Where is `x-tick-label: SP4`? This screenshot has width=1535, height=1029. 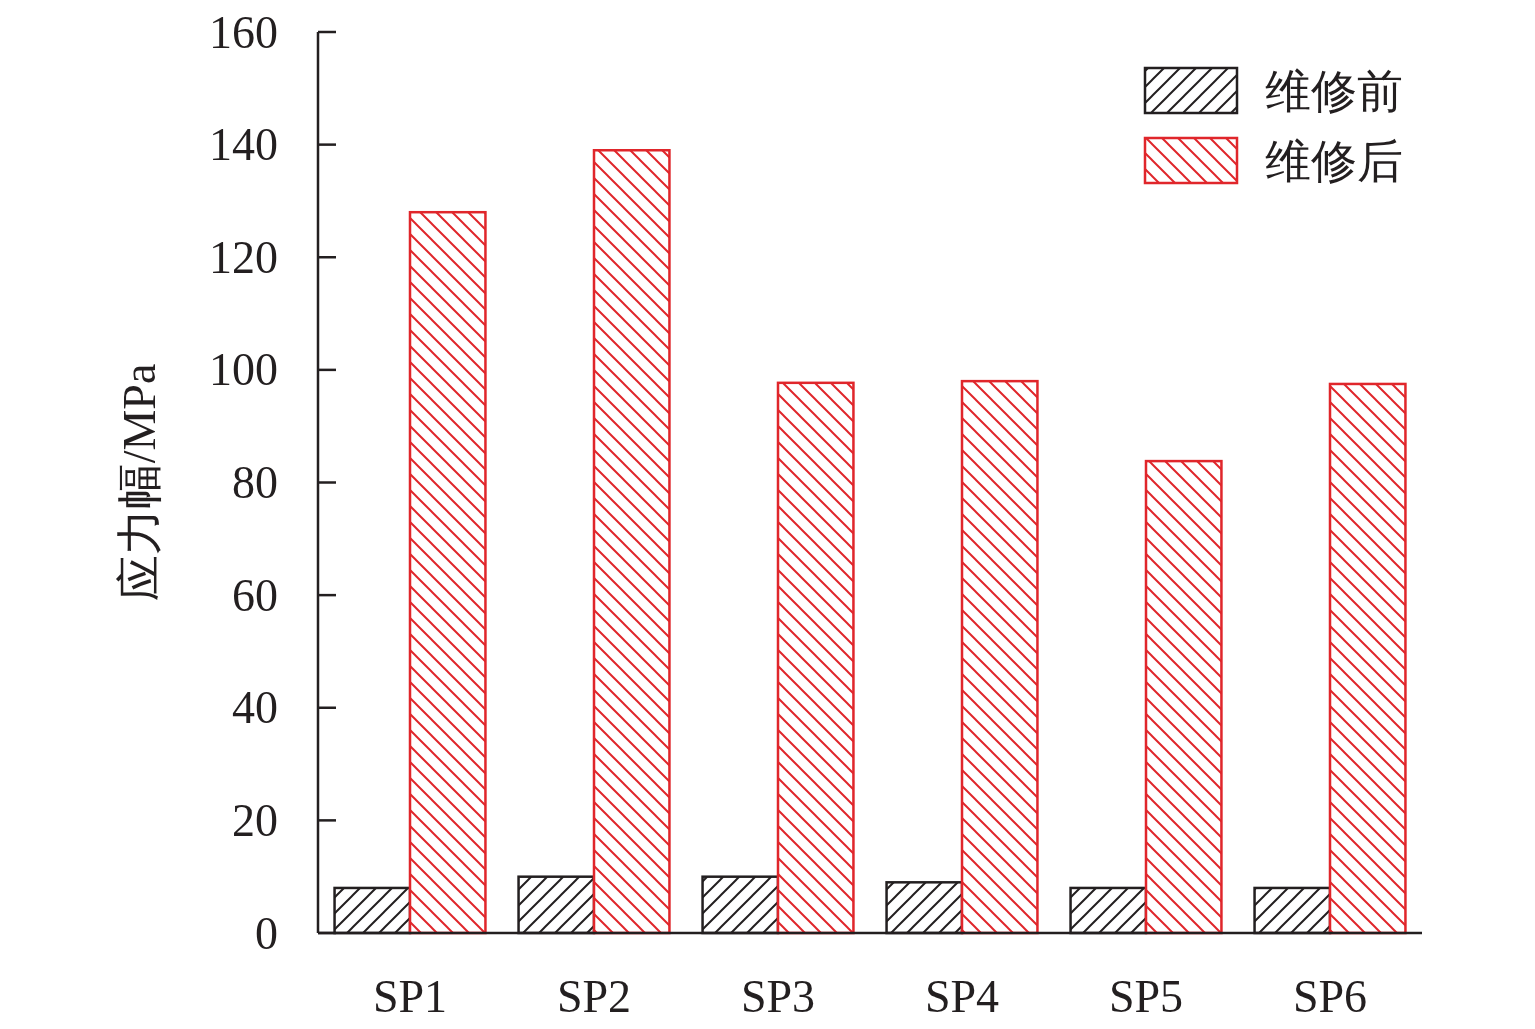 x-tick-label: SP4 is located at coordinates (962, 996).